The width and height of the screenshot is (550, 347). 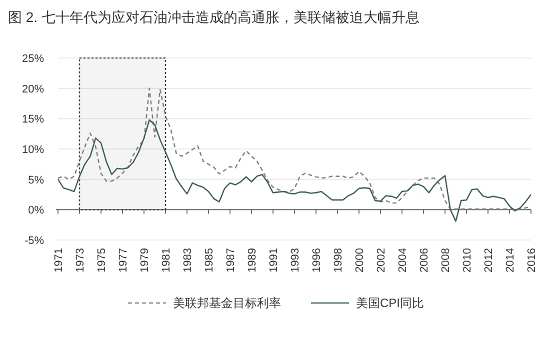 What do you see at coordinates (489, 260) in the screenshot?
I see `x-tick-label: 2012` at bounding box center [489, 260].